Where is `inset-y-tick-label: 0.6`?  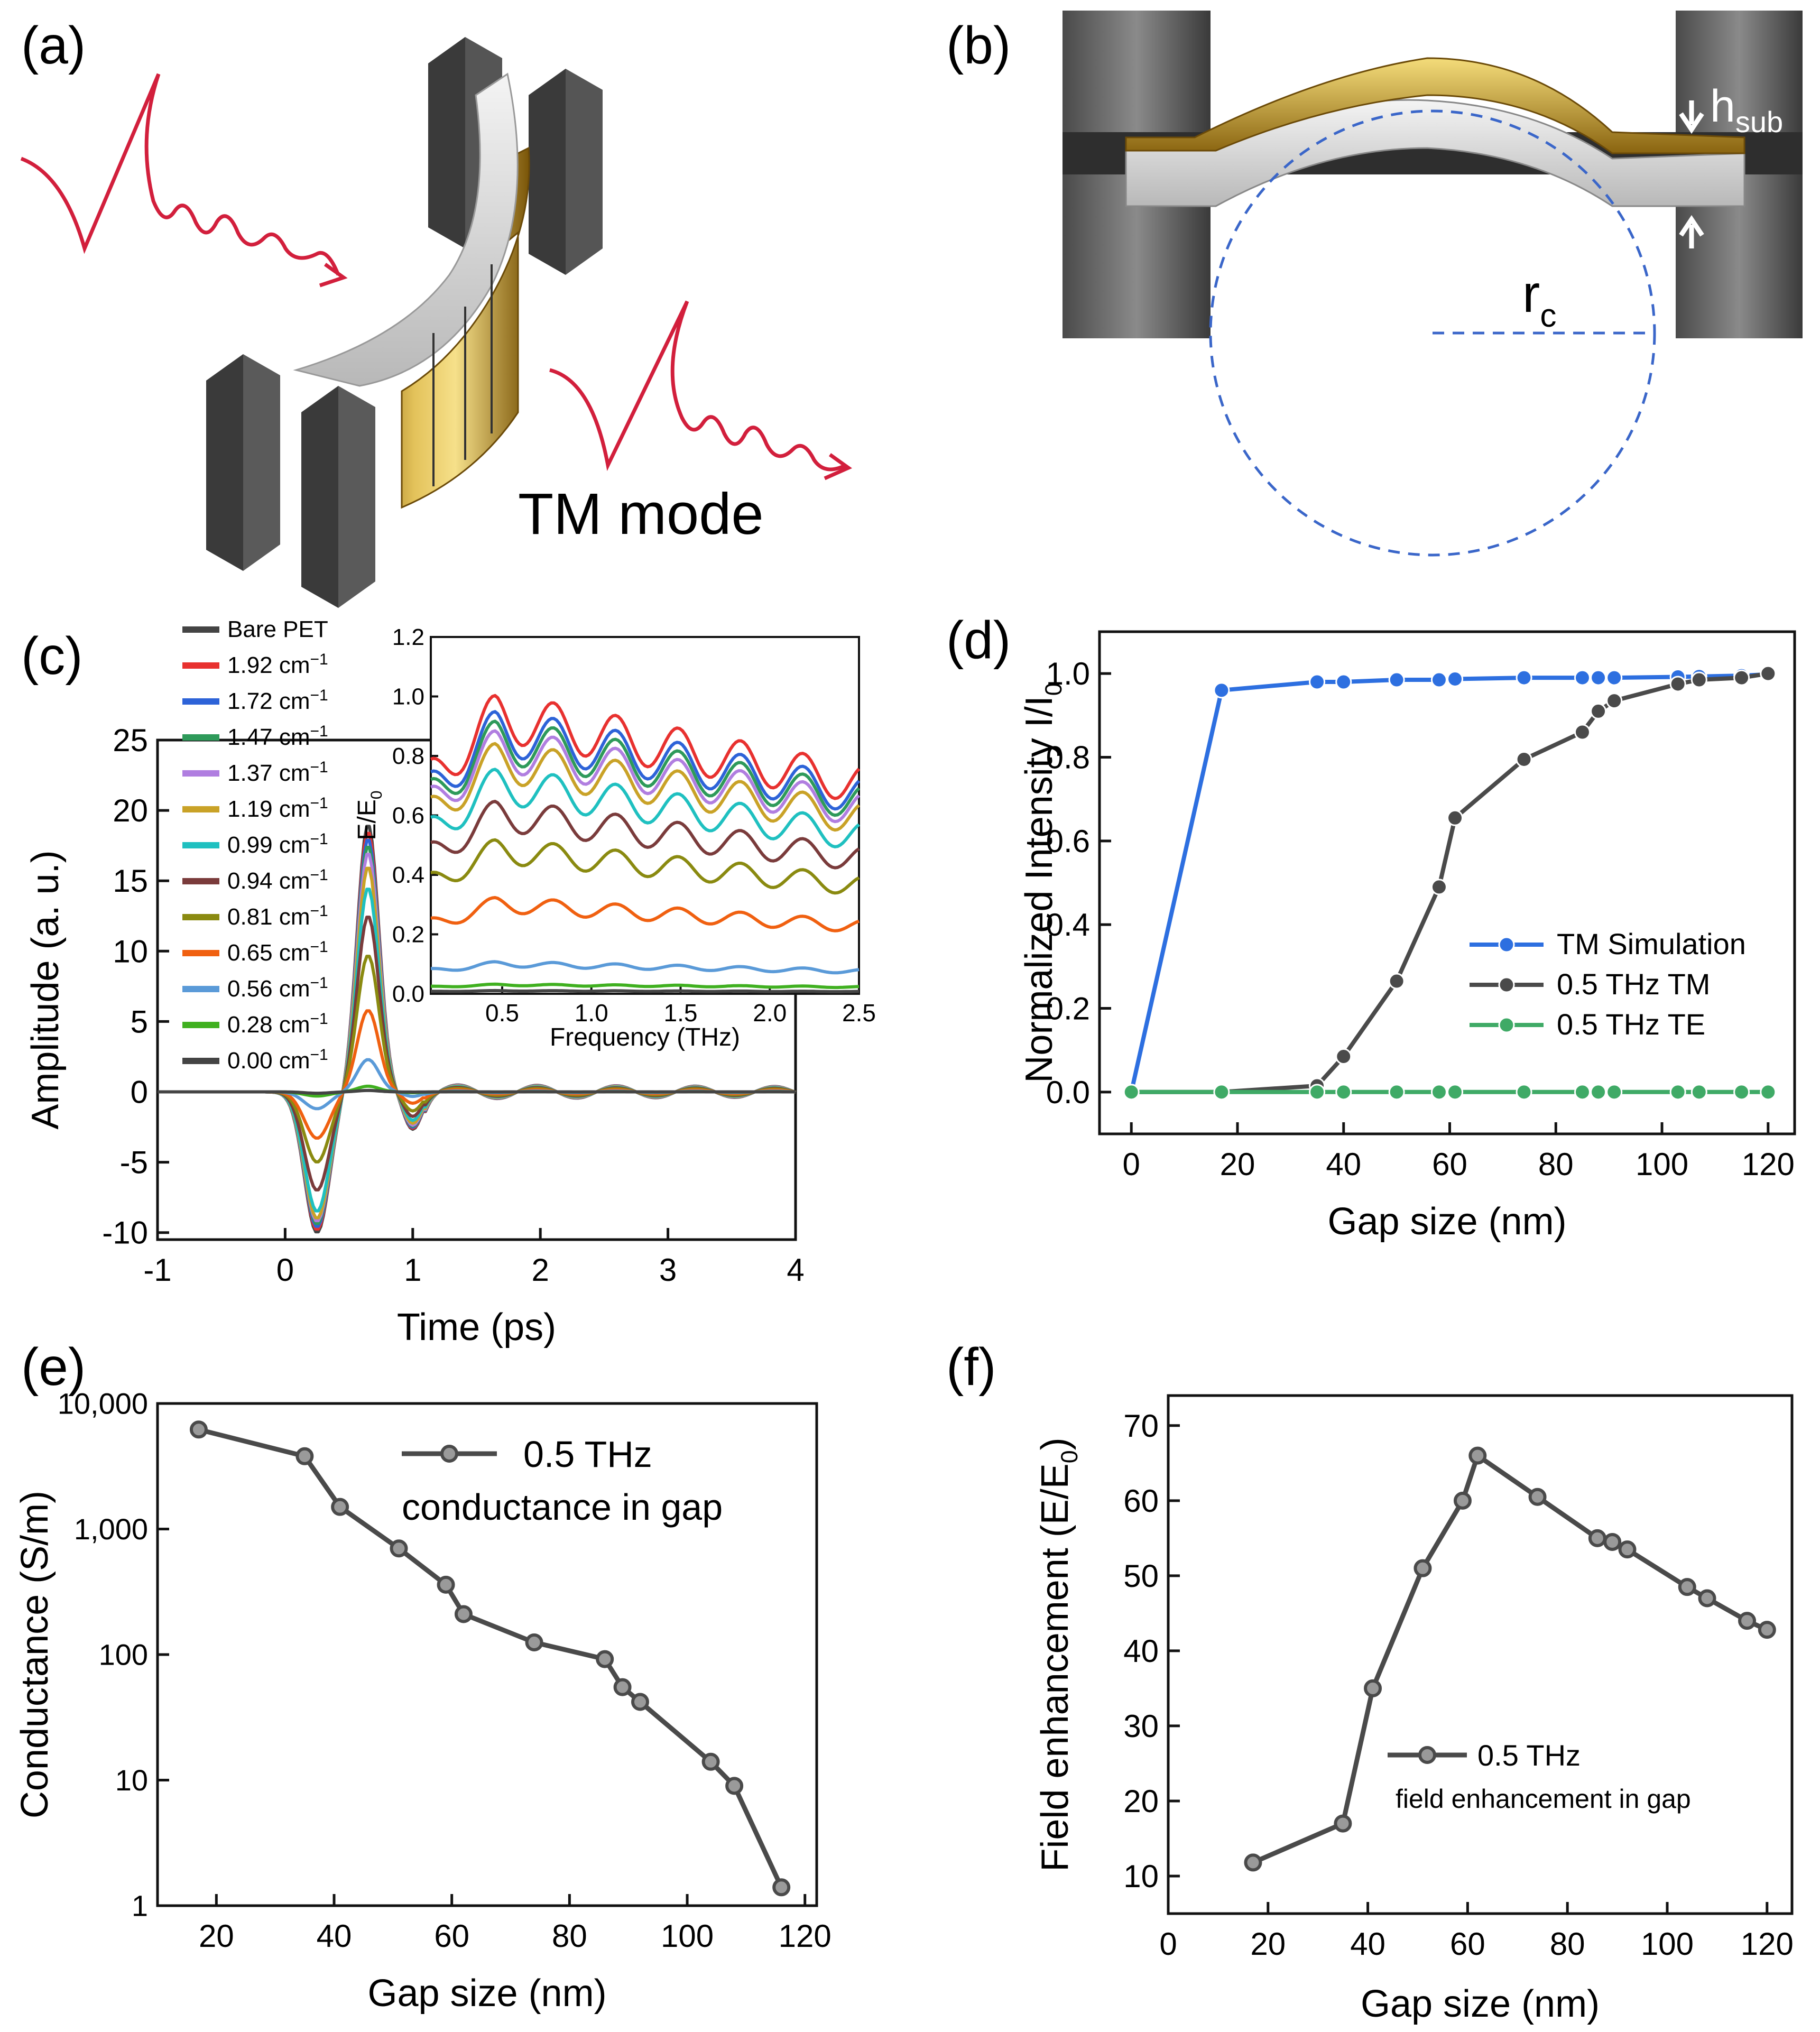 inset-y-tick-label: 0.6 is located at coordinates (408, 816).